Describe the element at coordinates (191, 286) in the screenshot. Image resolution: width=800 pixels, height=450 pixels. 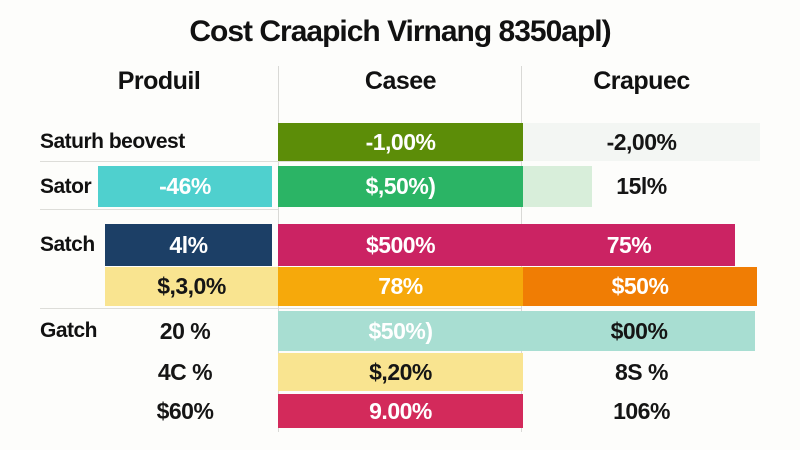
I see `cell-bar: $,3,0%` at that location.